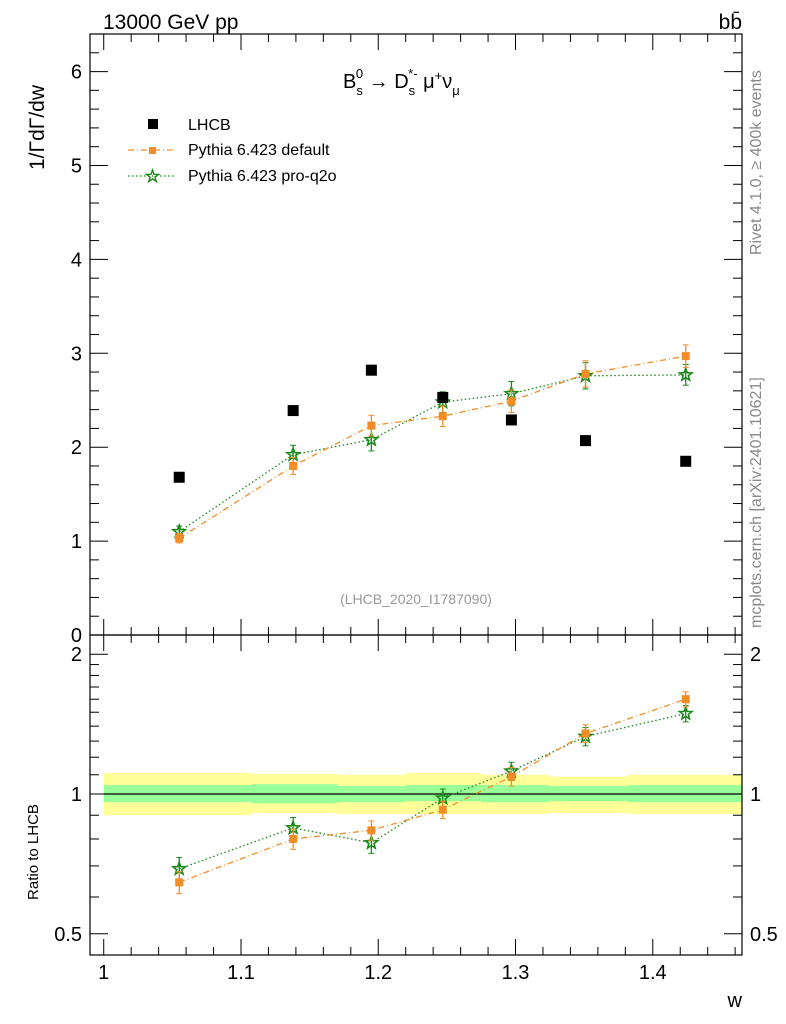  I want to click on legend-marker-lhcb, so click(153, 124).